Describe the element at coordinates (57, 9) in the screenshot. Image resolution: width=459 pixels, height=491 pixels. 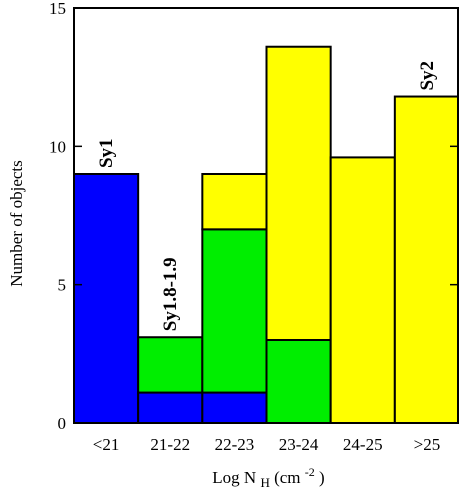
I see `y-tick-label: 15` at that location.